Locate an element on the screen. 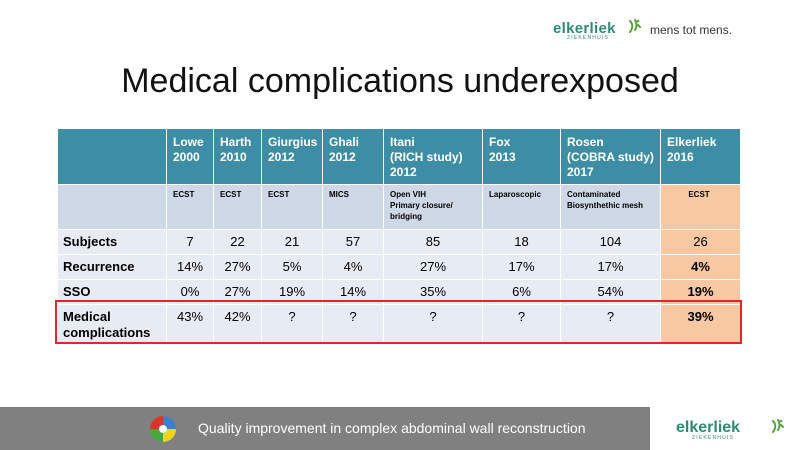 The width and height of the screenshot is (800, 450). table-row: Recurrence 14% 27% 5% 4% 27% 17% 17% 4% is located at coordinates (399, 267).